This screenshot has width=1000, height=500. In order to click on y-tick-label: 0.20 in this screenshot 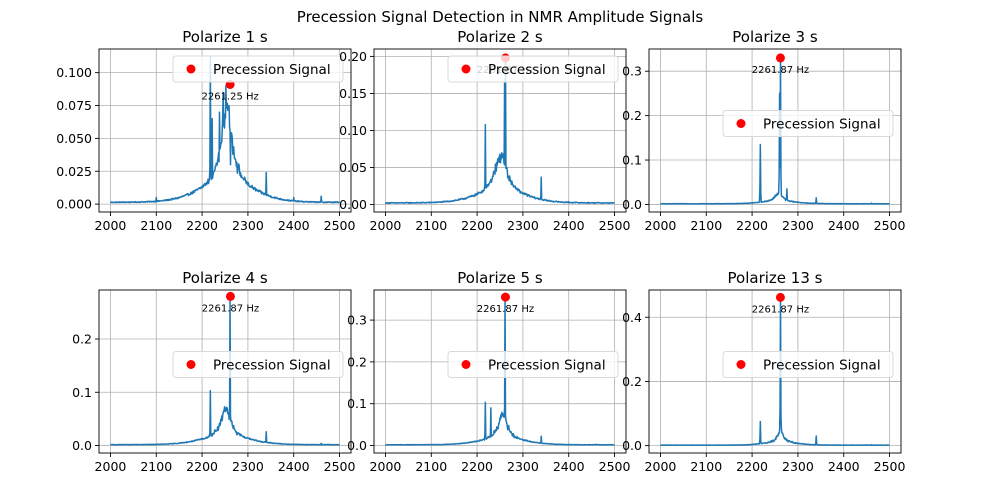, I will do `click(353, 56)`.